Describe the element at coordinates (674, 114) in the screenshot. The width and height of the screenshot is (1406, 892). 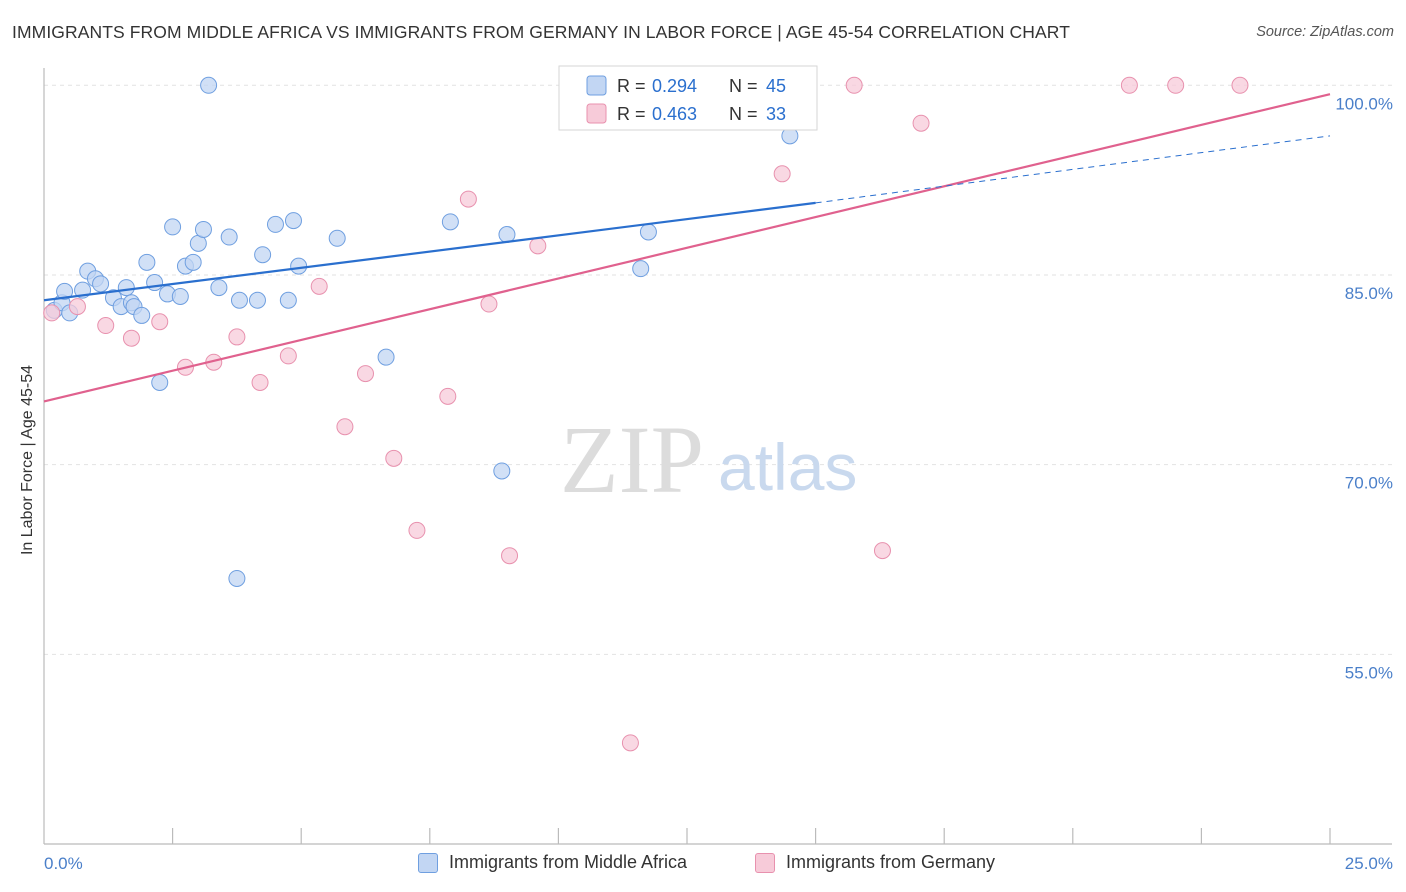
I see `legend-r-value-germany: 0.463` at that location.